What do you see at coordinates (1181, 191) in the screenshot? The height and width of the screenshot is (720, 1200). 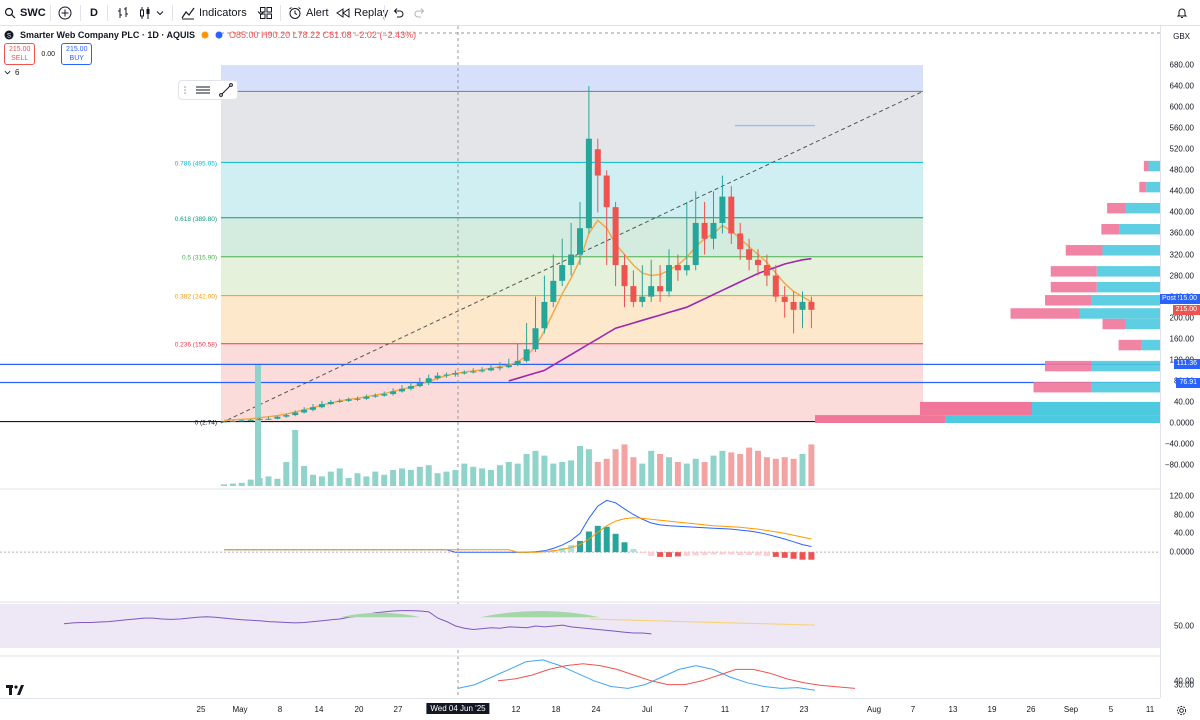 I see `price-tick: 440.00` at bounding box center [1181, 191].